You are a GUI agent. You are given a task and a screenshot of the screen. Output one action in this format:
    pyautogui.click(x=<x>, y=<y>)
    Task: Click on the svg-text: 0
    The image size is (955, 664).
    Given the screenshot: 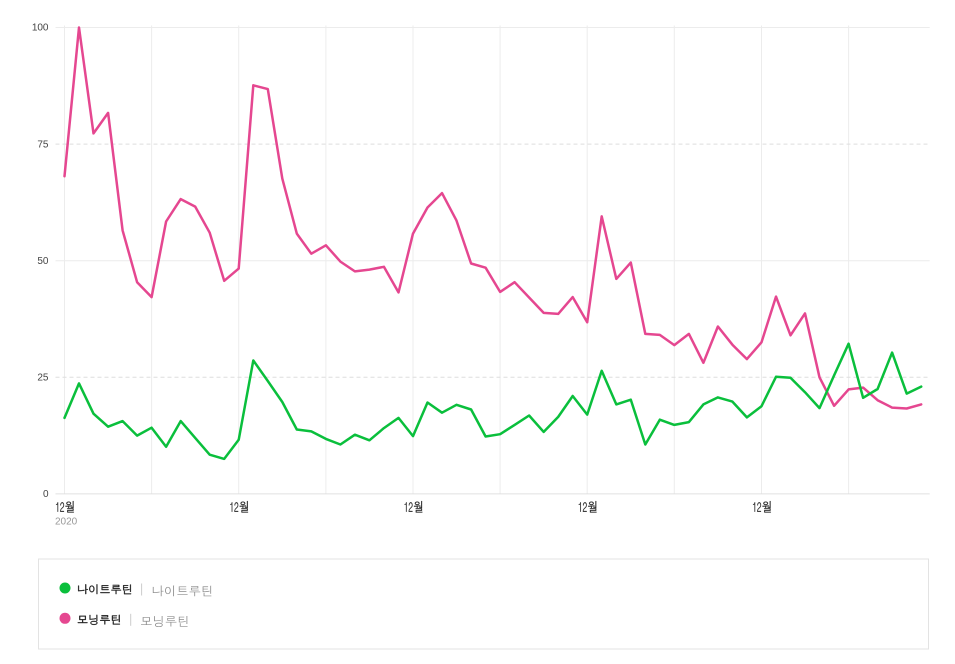 What is the action you would take?
    pyautogui.click(x=46, y=494)
    